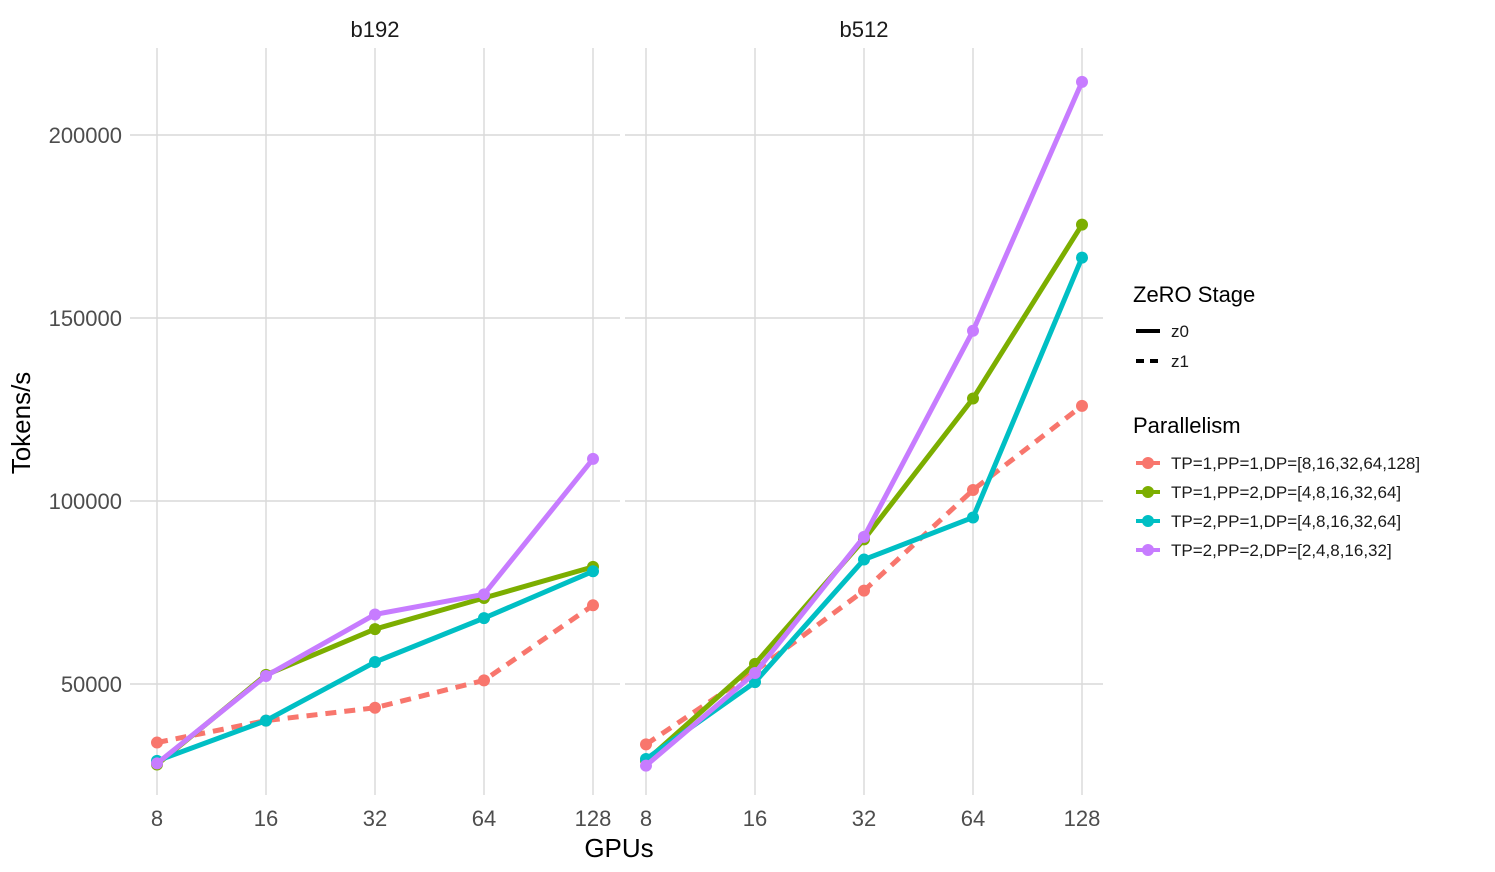  I want to click on y-tick-labels: 50000 100000 150000 200000, so click(85, 410).